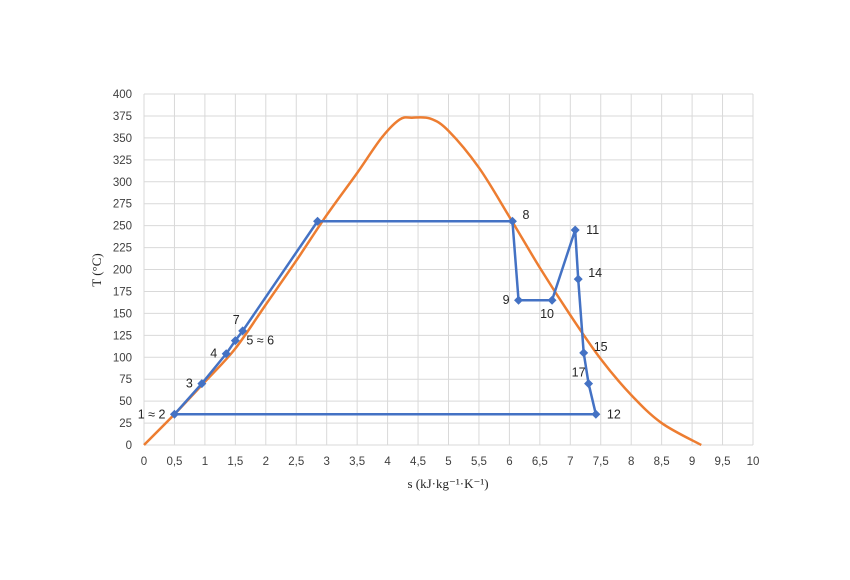  Describe the element at coordinates (122, 314) in the screenshot. I see `y-tick-label: 150` at that location.